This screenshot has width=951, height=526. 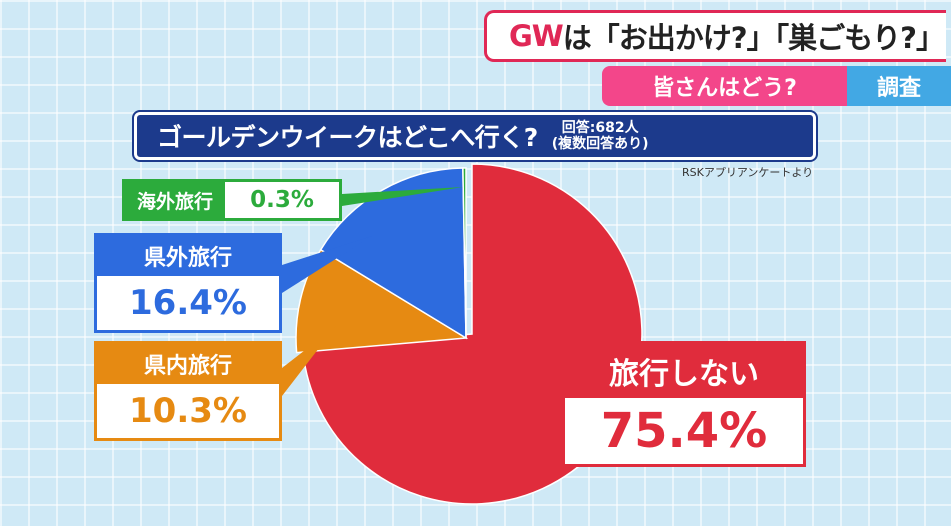 I want to click on label-shinai-name: 旅行しない, so click(x=684, y=371).